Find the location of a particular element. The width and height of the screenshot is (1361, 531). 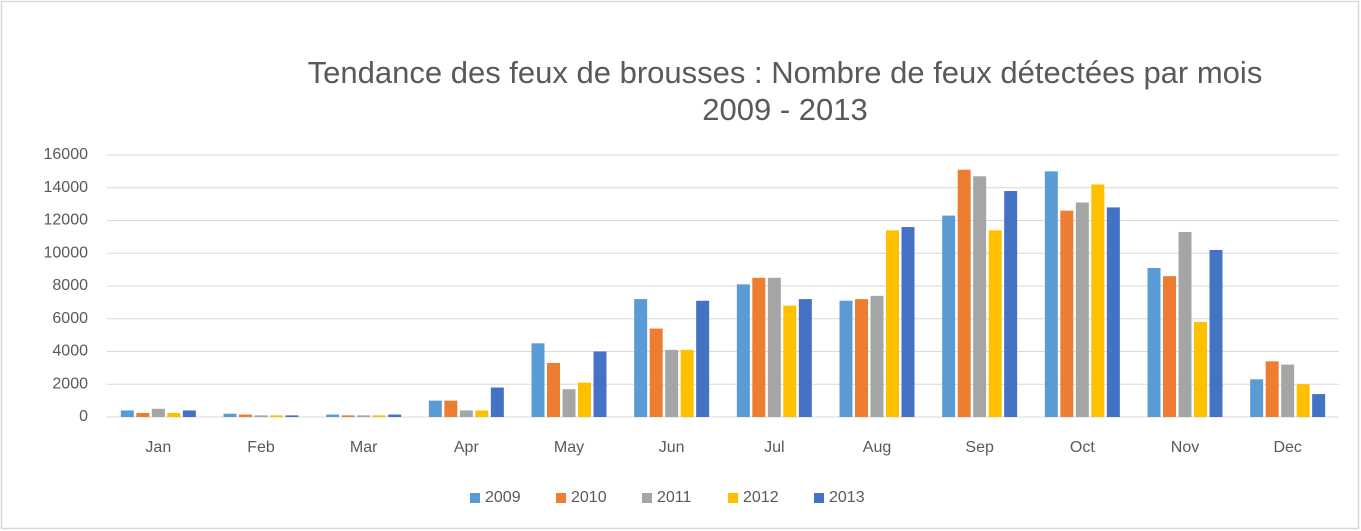

x-tick-label: Dec is located at coordinates (1287, 447).